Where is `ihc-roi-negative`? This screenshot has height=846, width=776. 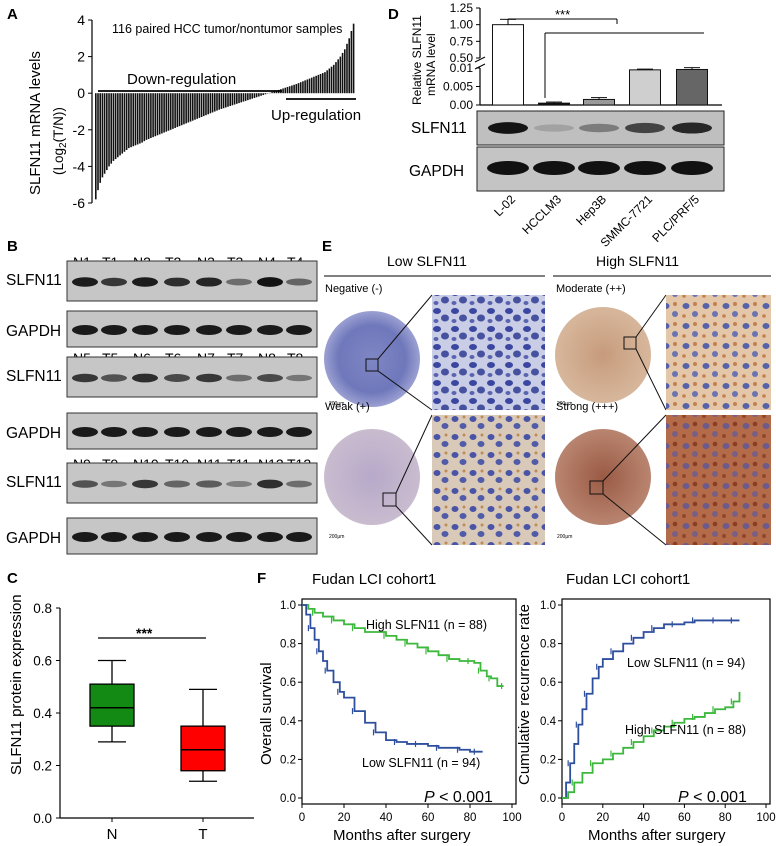
ihc-roi-negative is located at coordinates (372, 365).